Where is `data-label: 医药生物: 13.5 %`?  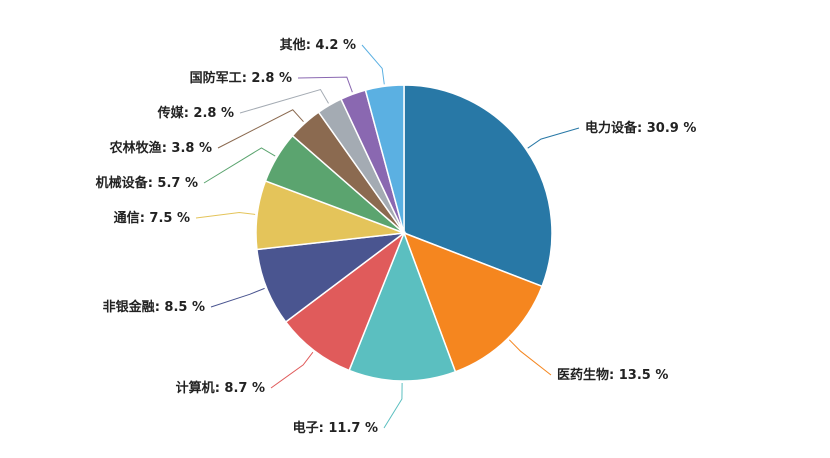
data-label: 医药生物: 13.5 % is located at coordinates (612, 375).